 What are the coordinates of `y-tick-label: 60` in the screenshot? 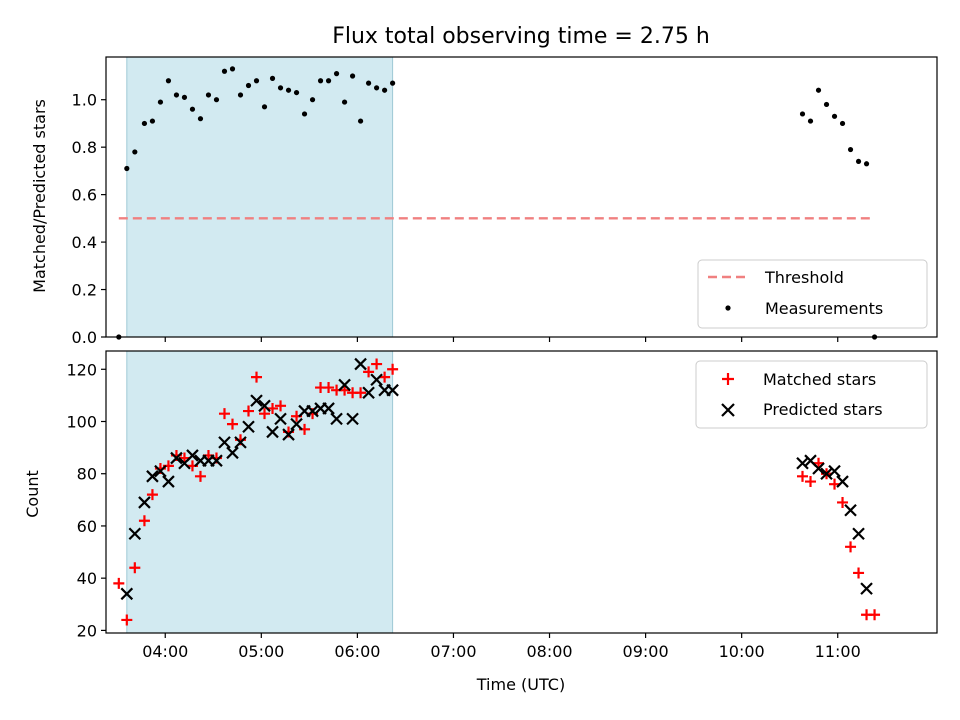 It's located at (87, 526).